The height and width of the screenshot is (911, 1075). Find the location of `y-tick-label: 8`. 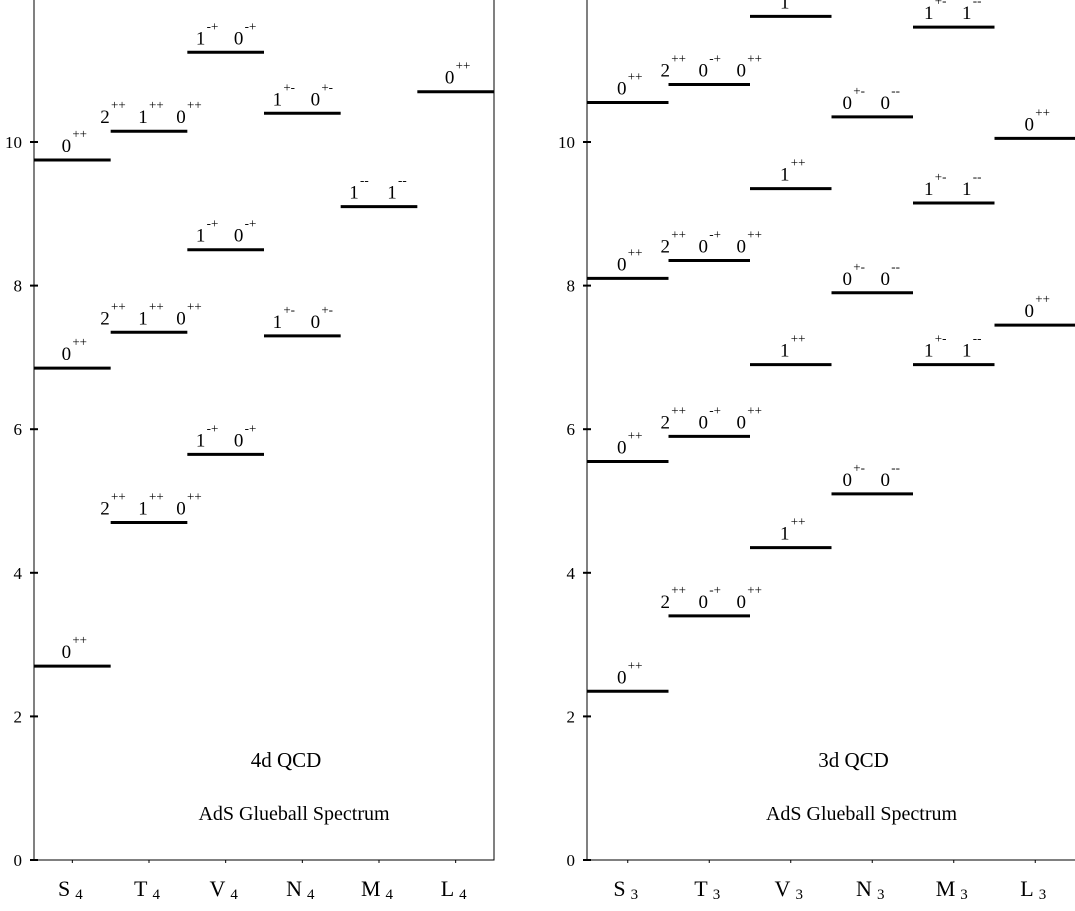

y-tick-label: 8 is located at coordinates (18, 286).